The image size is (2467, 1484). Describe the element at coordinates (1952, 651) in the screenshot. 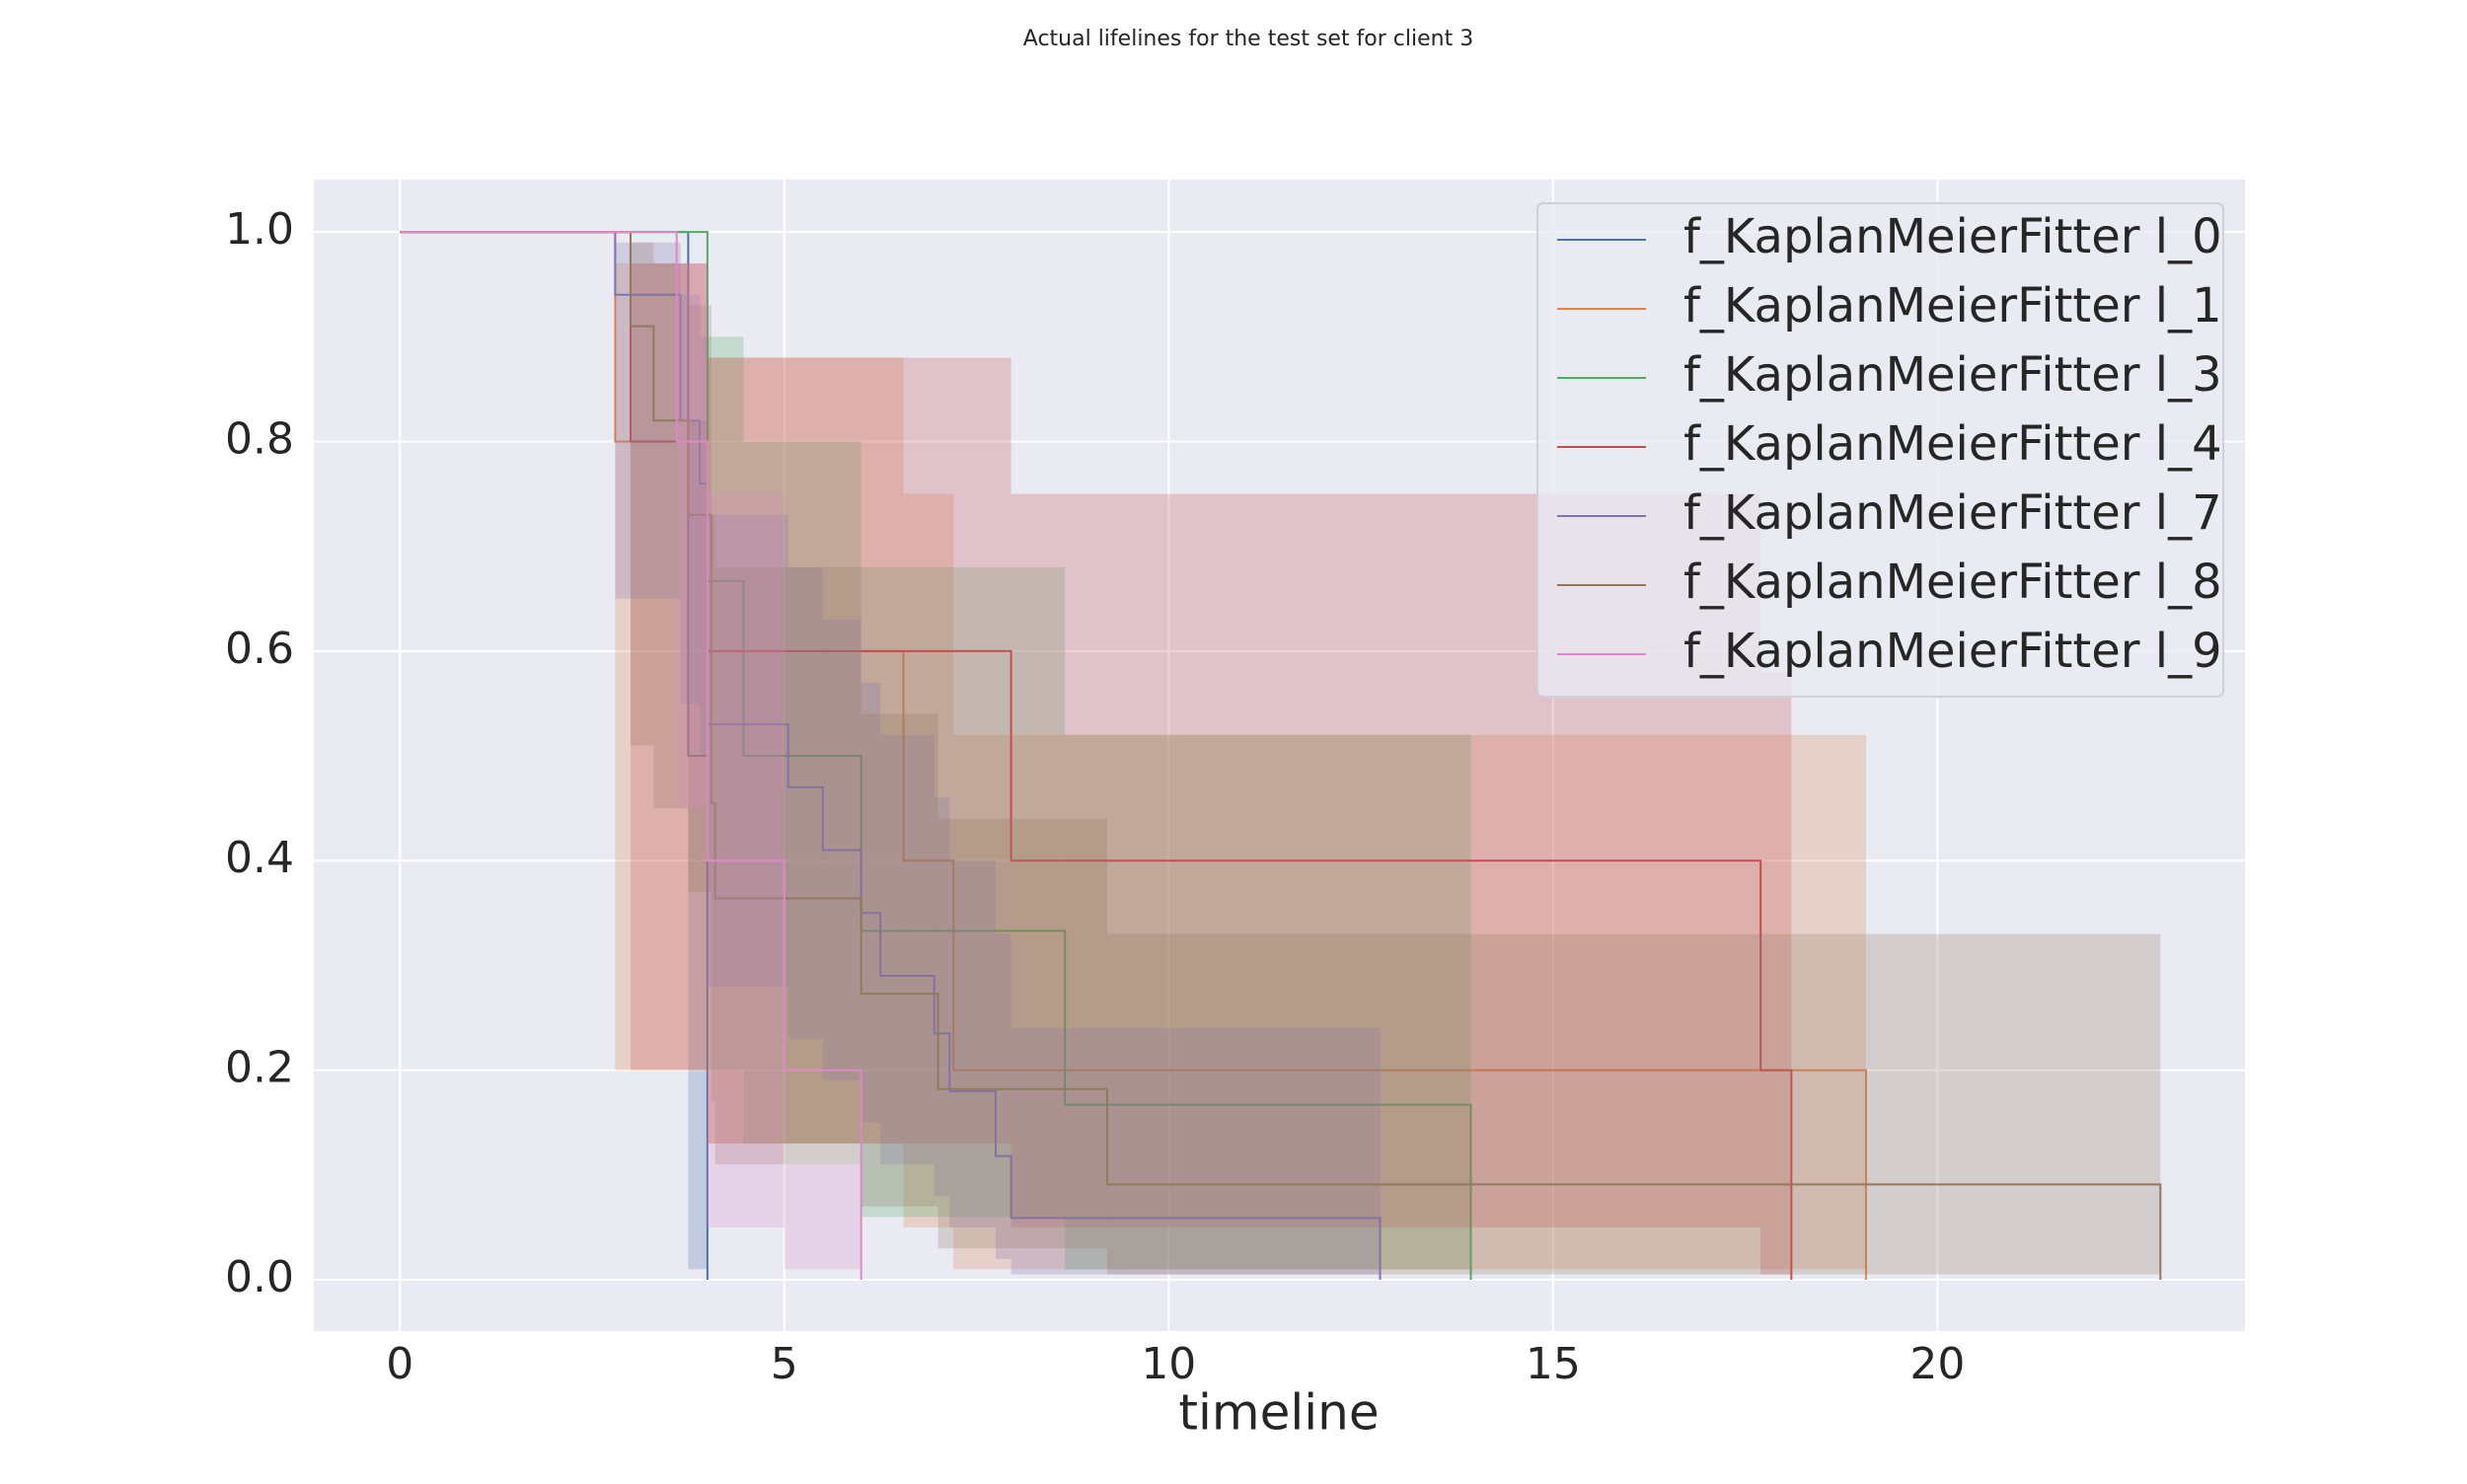

I see `legend-label: f_KaplanMeierFitter l_9` at that location.